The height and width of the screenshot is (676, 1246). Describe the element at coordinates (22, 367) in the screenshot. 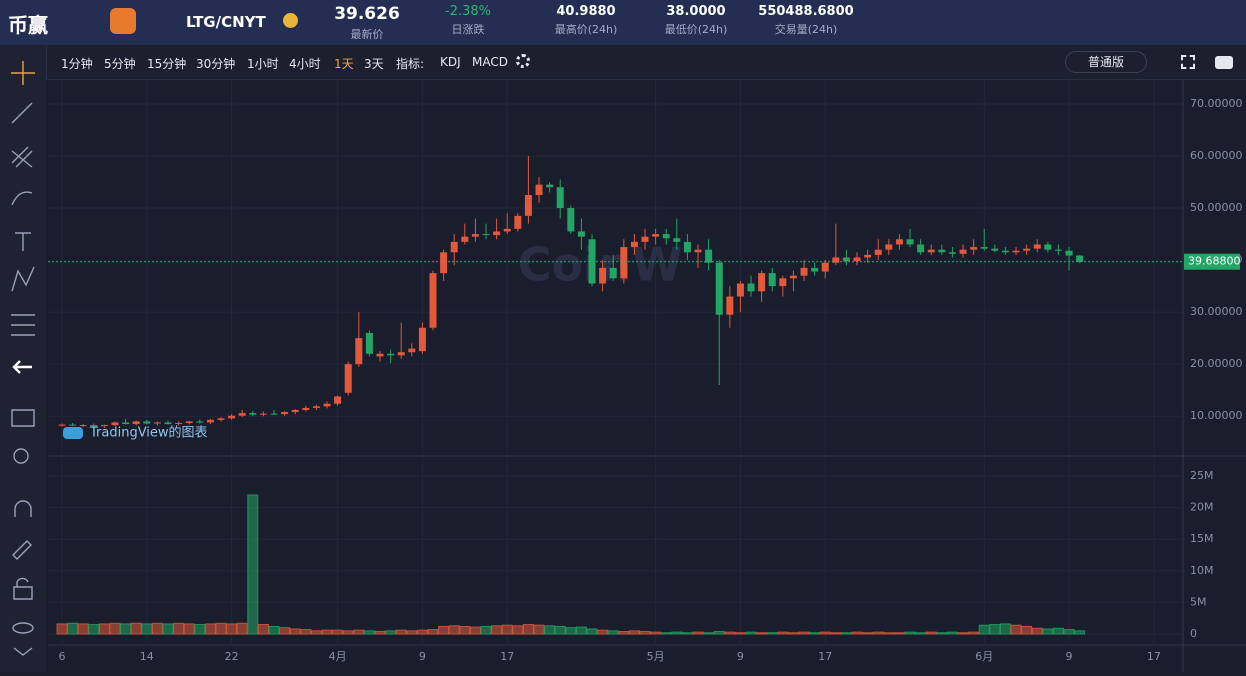

I see `back-tool` at that location.